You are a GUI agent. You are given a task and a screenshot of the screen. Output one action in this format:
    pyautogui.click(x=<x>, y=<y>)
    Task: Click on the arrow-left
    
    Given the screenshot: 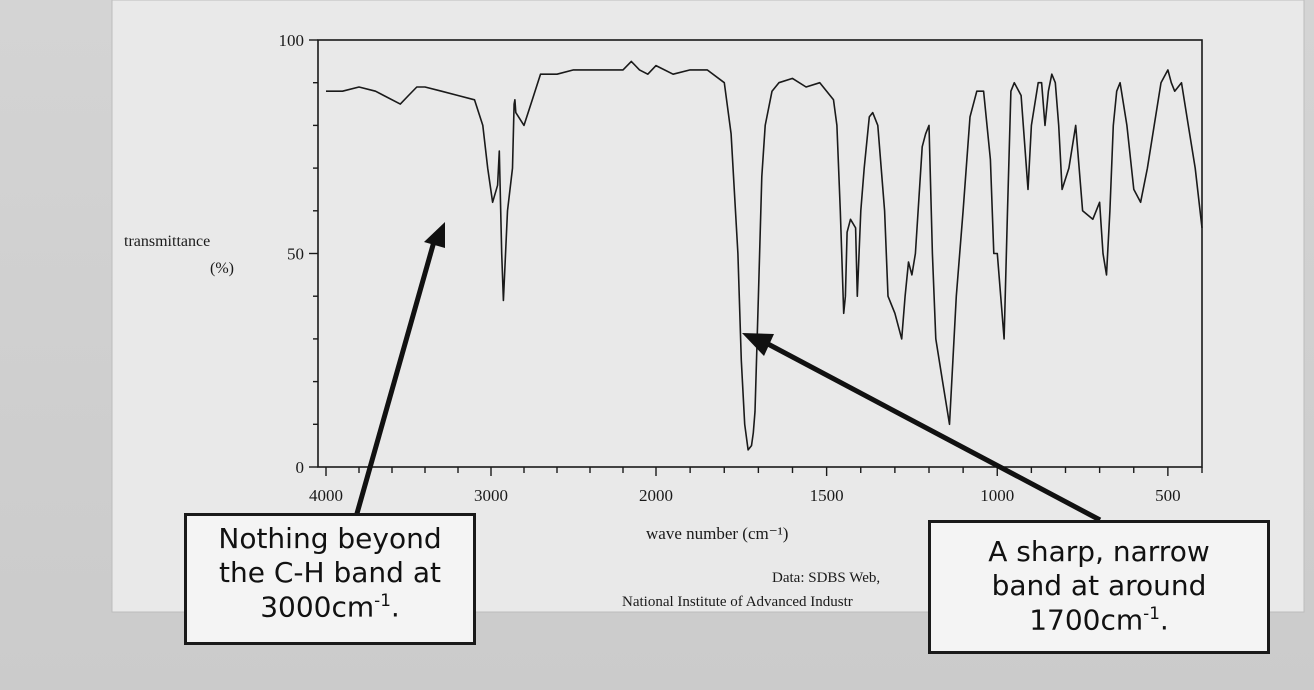 What is the action you would take?
    pyautogui.click(x=399, y=370)
    